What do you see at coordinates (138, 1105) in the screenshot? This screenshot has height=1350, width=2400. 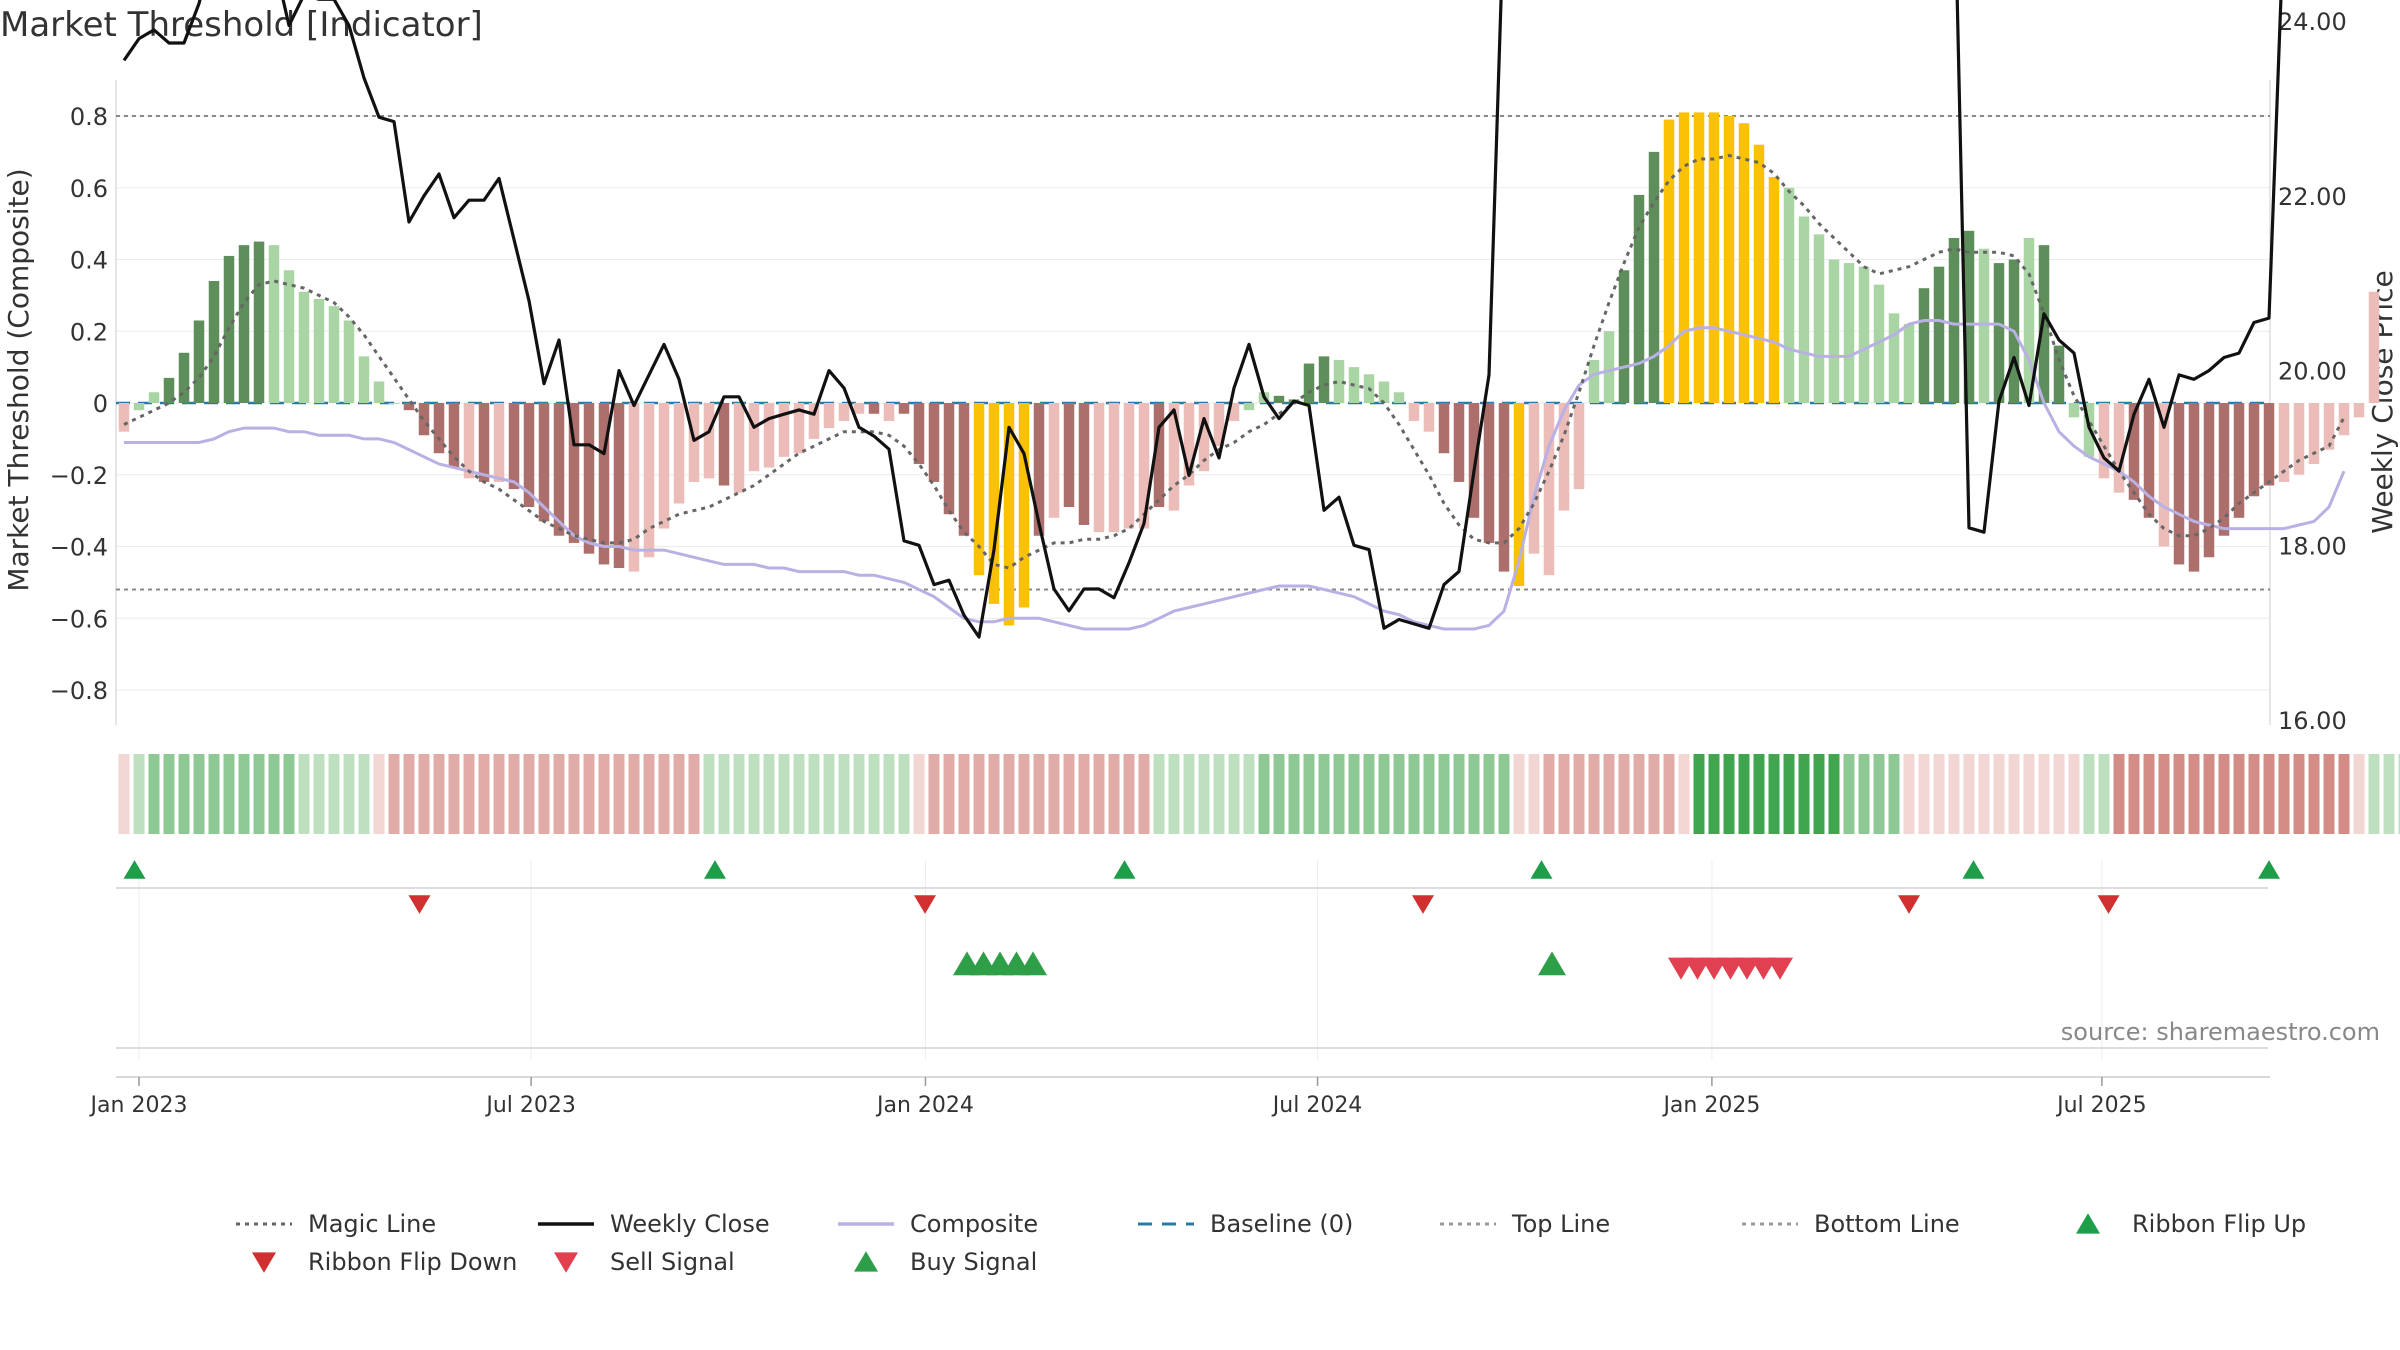 I see `x-tick-label: Jan 2023` at bounding box center [138, 1105].